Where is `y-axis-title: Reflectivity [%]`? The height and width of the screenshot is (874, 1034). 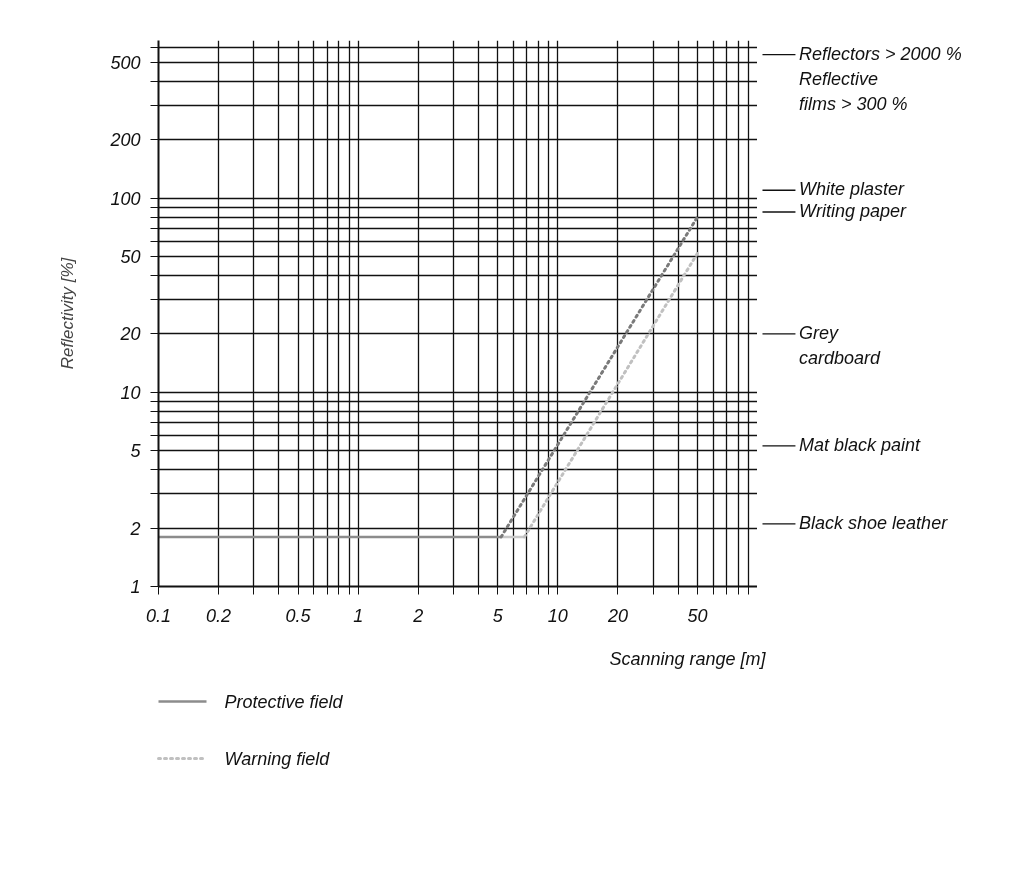
y-axis-title: Reflectivity [%] is located at coordinates (68, 313).